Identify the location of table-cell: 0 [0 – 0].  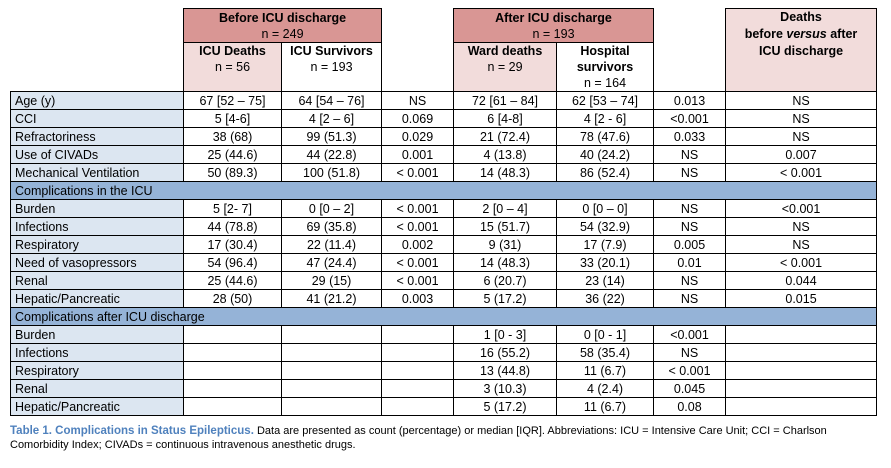
(605, 208).